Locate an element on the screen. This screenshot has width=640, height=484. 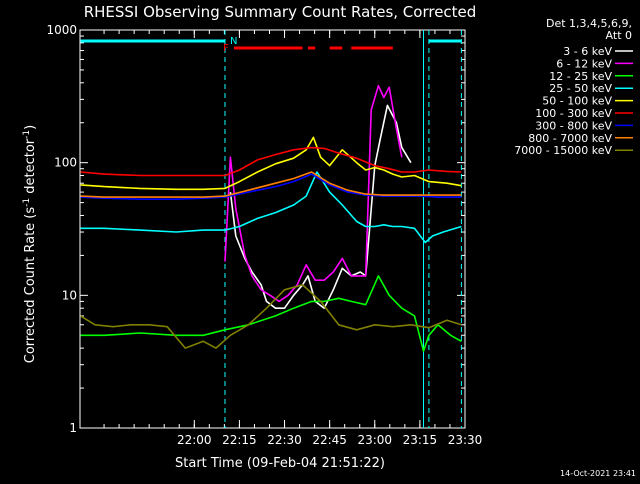
y-axis-label-mid: detector is located at coordinates (30, 168).